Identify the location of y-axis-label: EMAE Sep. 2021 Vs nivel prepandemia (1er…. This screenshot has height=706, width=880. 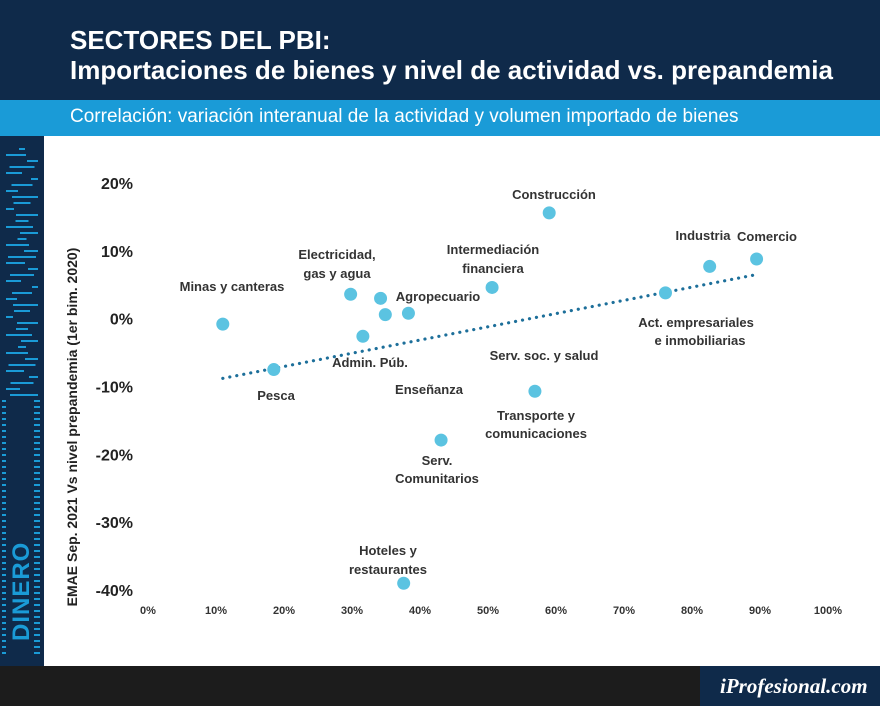
(72, 427).